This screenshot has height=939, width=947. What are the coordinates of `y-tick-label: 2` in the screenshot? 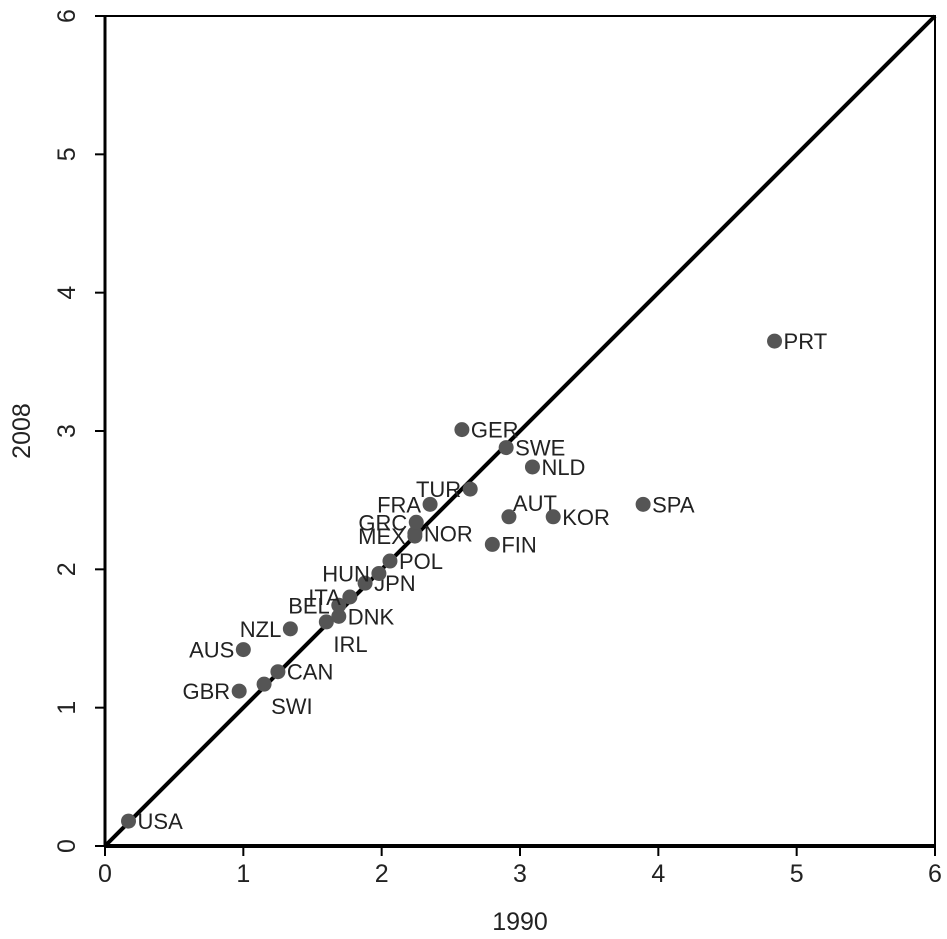 It's located at (67, 569).